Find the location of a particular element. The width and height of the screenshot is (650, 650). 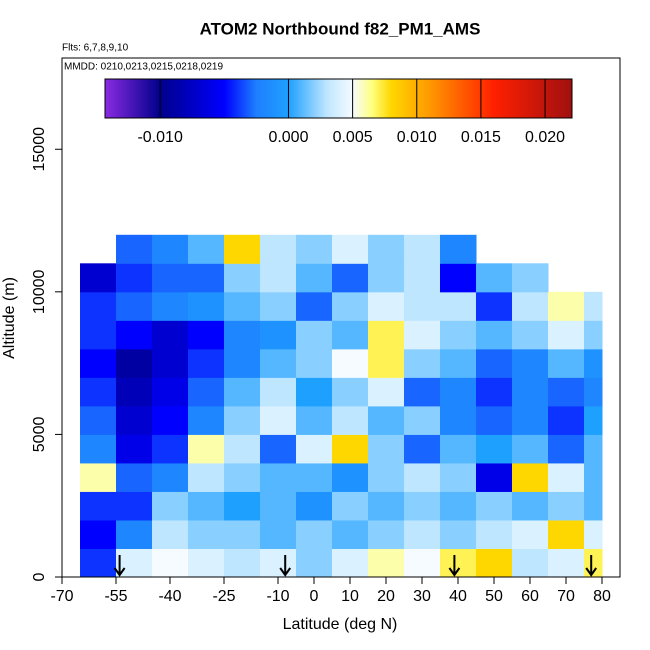

x-axis-label: Latitude (deg N) is located at coordinates (340, 624).